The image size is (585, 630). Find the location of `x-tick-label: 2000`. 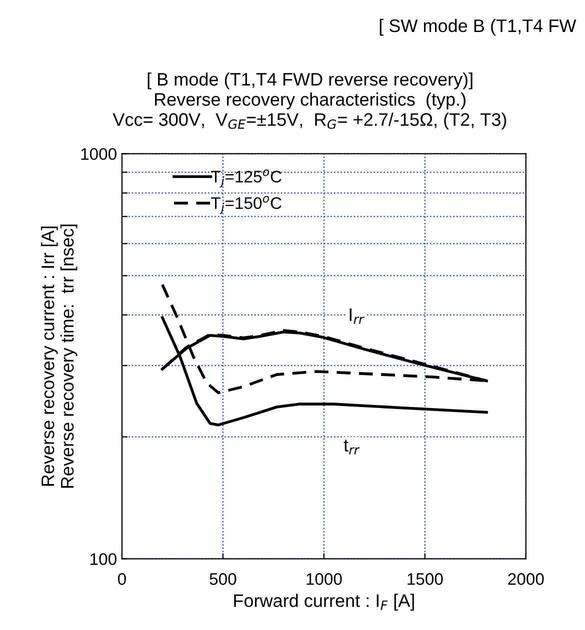

x-tick-label: 2000 is located at coordinates (526, 579).